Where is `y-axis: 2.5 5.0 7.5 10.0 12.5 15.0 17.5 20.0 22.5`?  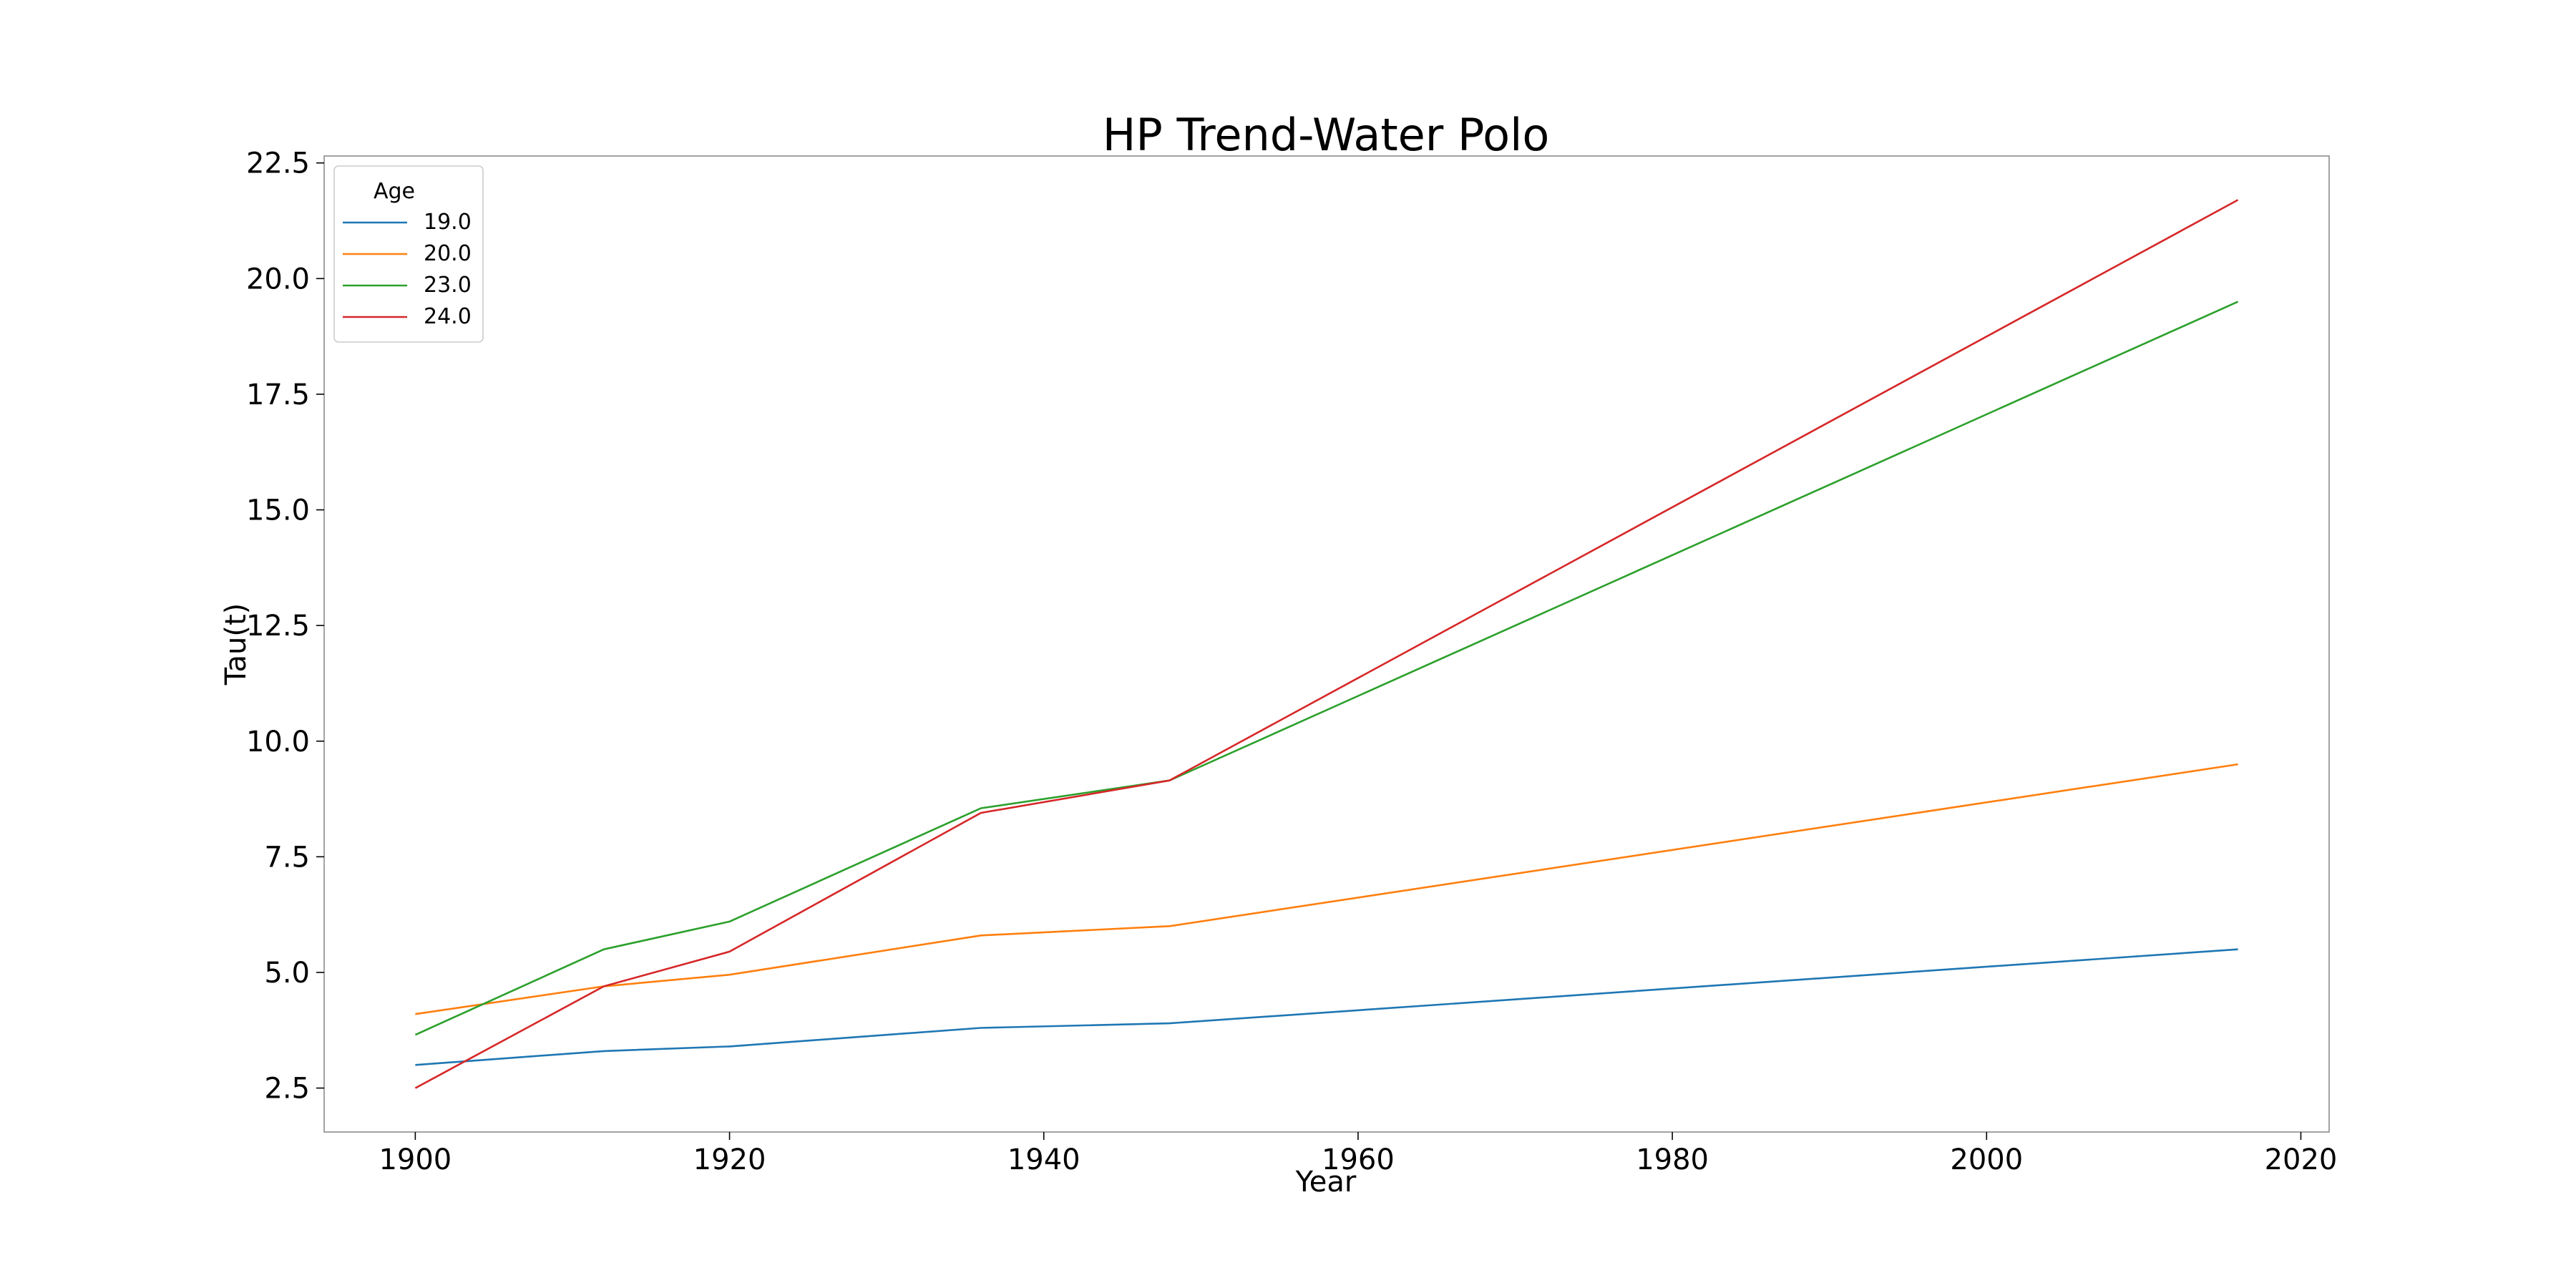
y-axis: 2.5 5.0 7.5 10.0 12.5 15.0 17.5 20.0 22.5 is located at coordinates (285, 626).